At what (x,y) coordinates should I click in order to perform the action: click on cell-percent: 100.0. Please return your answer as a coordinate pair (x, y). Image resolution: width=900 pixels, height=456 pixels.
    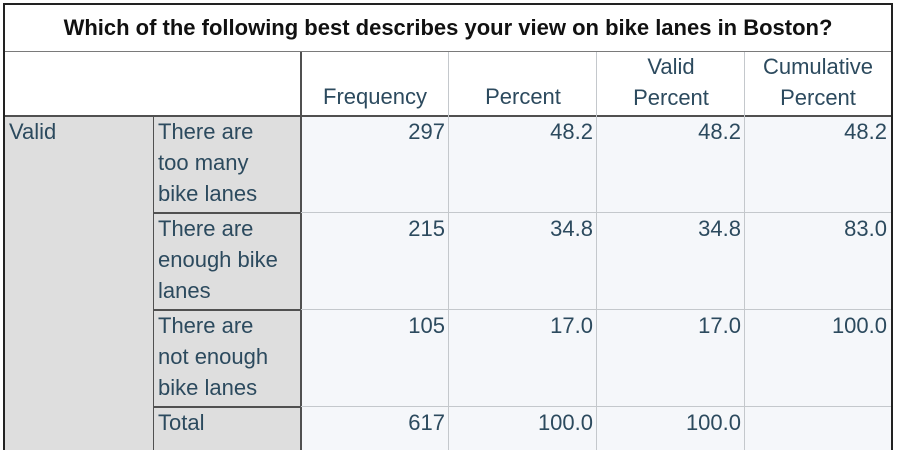
    Looking at the image, I should click on (523, 428).